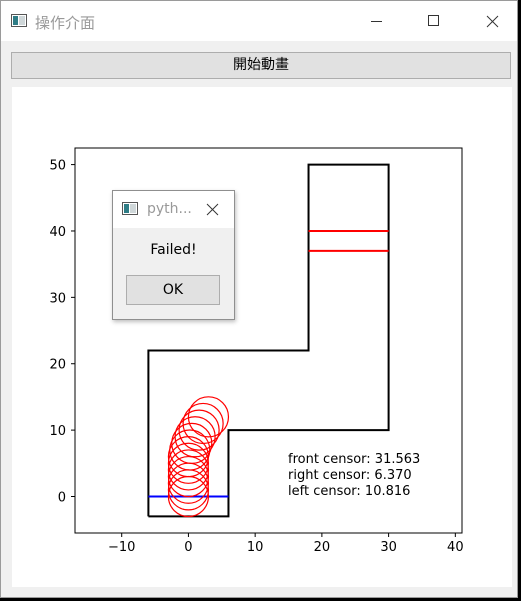 The height and width of the screenshot is (601, 521). I want to click on dialog-message: Failed!, so click(173, 250).